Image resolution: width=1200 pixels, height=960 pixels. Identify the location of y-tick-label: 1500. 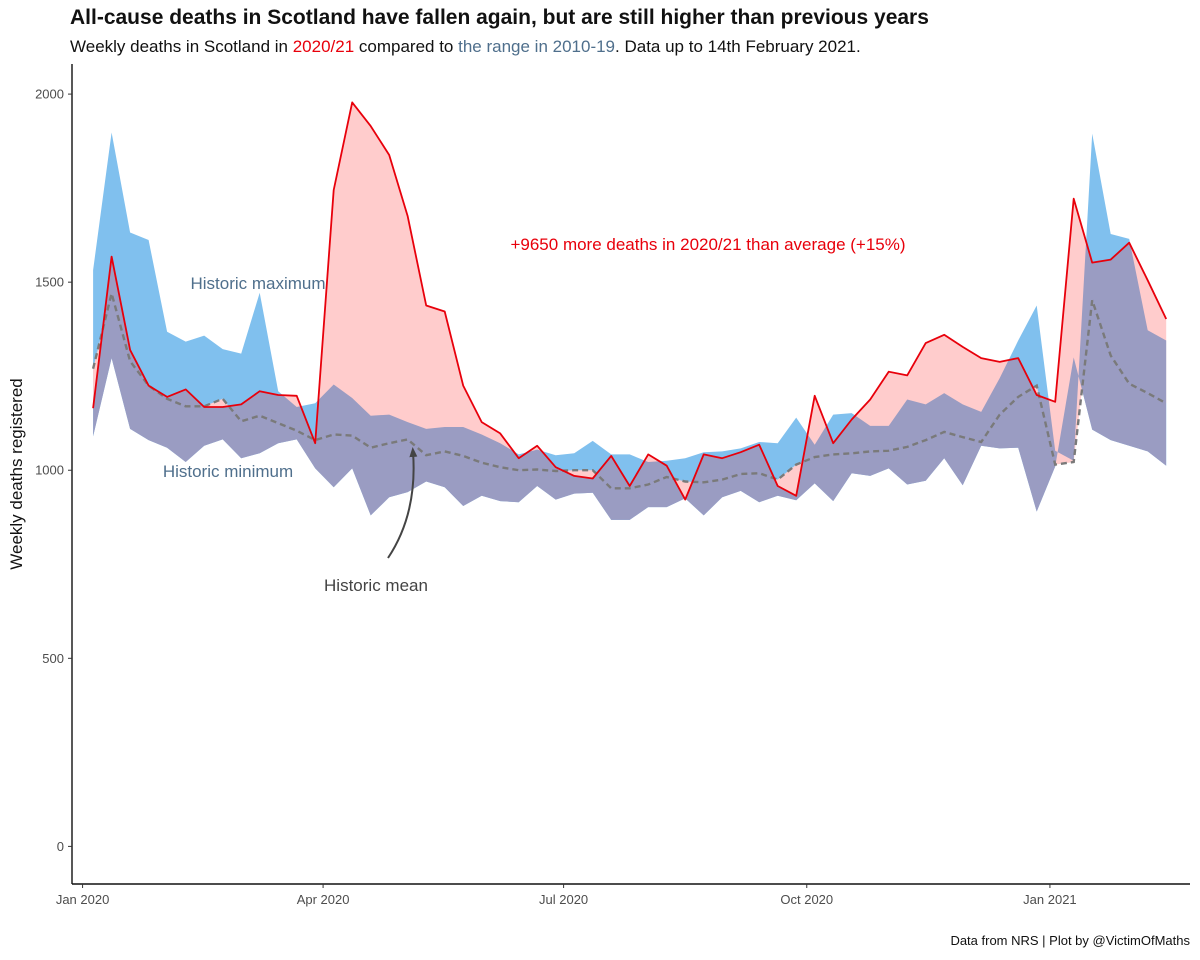
(49, 282).